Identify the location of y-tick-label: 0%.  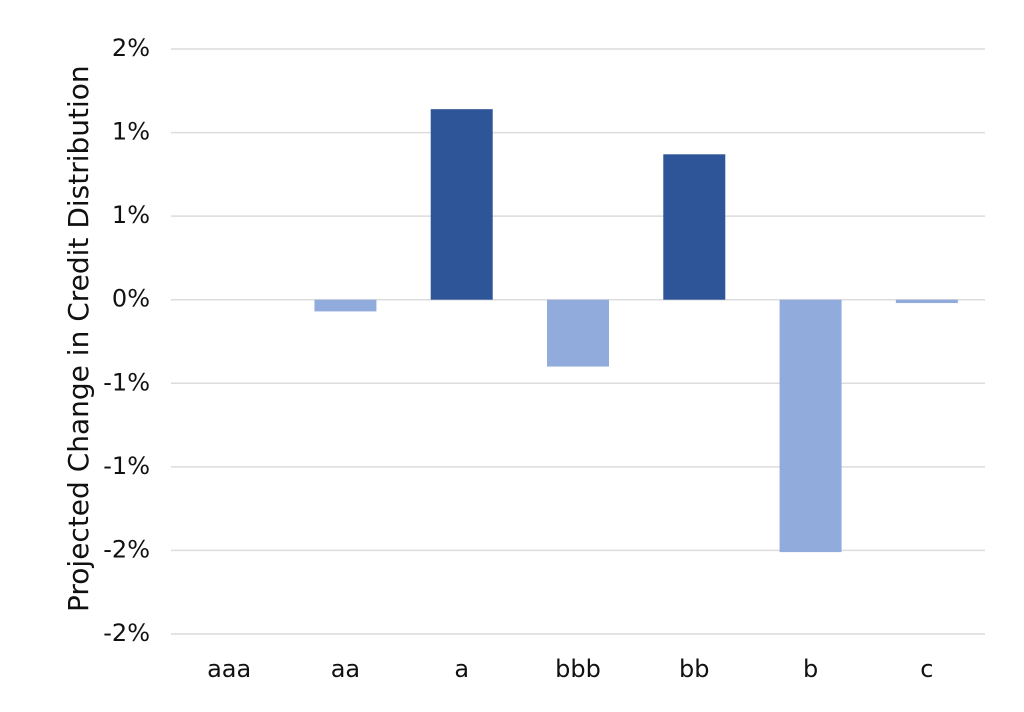
(131, 299).